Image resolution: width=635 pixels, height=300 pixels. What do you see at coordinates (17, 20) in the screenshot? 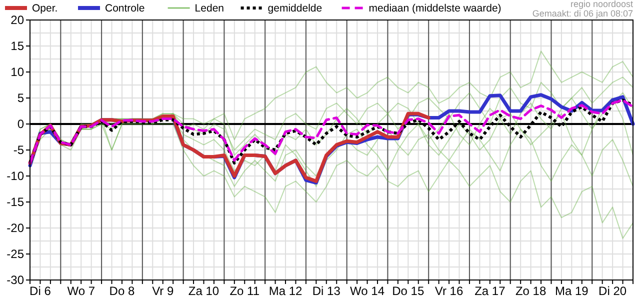
I see `y-tick-label: 20` at bounding box center [17, 20].